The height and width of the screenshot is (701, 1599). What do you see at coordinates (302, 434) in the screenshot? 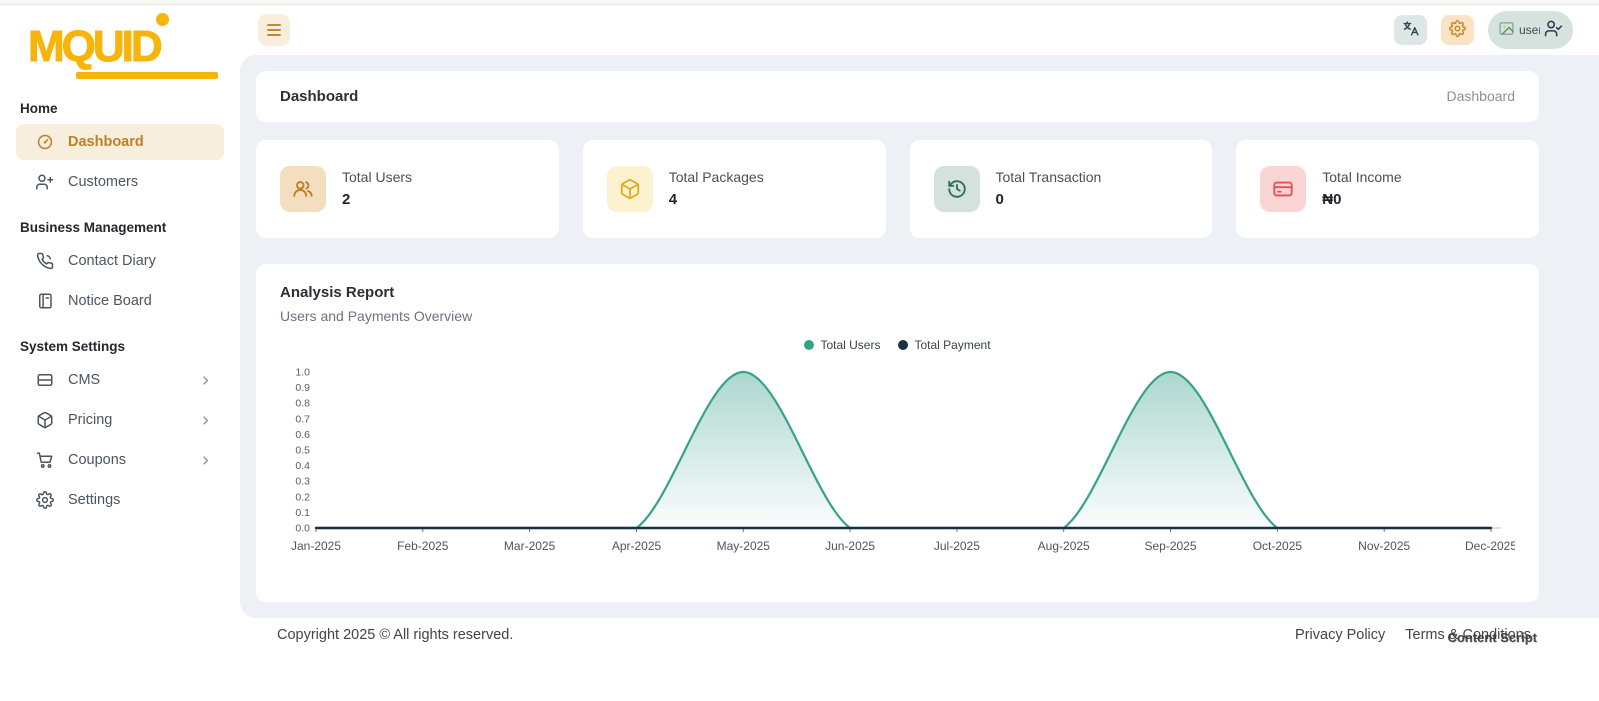
I see `svg-text: 0.6` at bounding box center [302, 434].